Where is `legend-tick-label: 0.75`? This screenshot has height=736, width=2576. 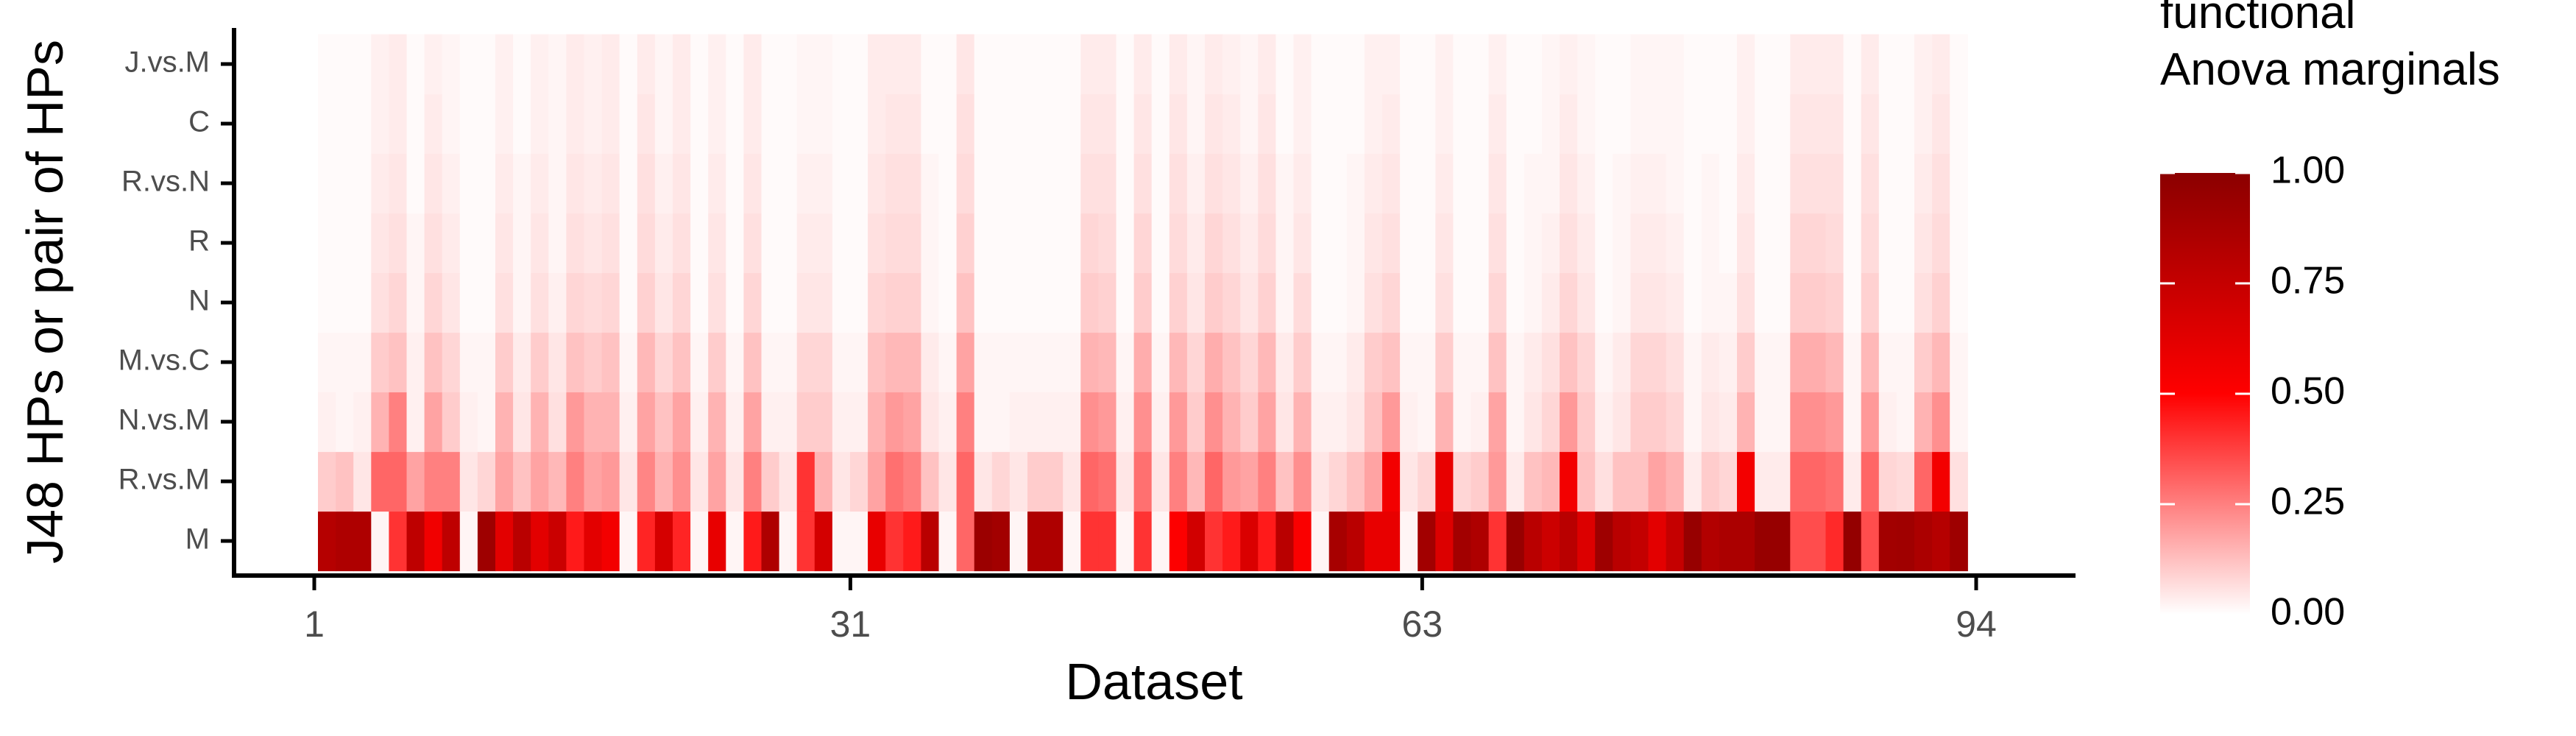 legend-tick-label: 0.75 is located at coordinates (2308, 281).